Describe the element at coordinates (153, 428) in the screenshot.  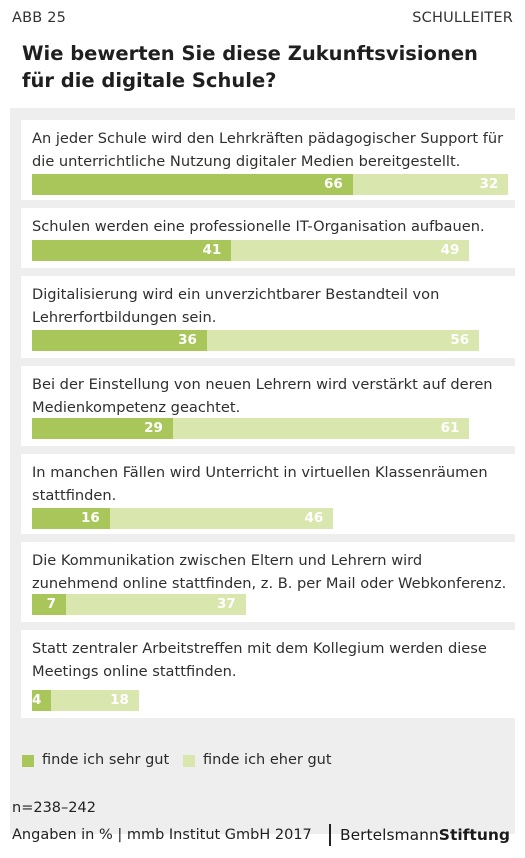
I see `bar-value-label: 29` at that location.